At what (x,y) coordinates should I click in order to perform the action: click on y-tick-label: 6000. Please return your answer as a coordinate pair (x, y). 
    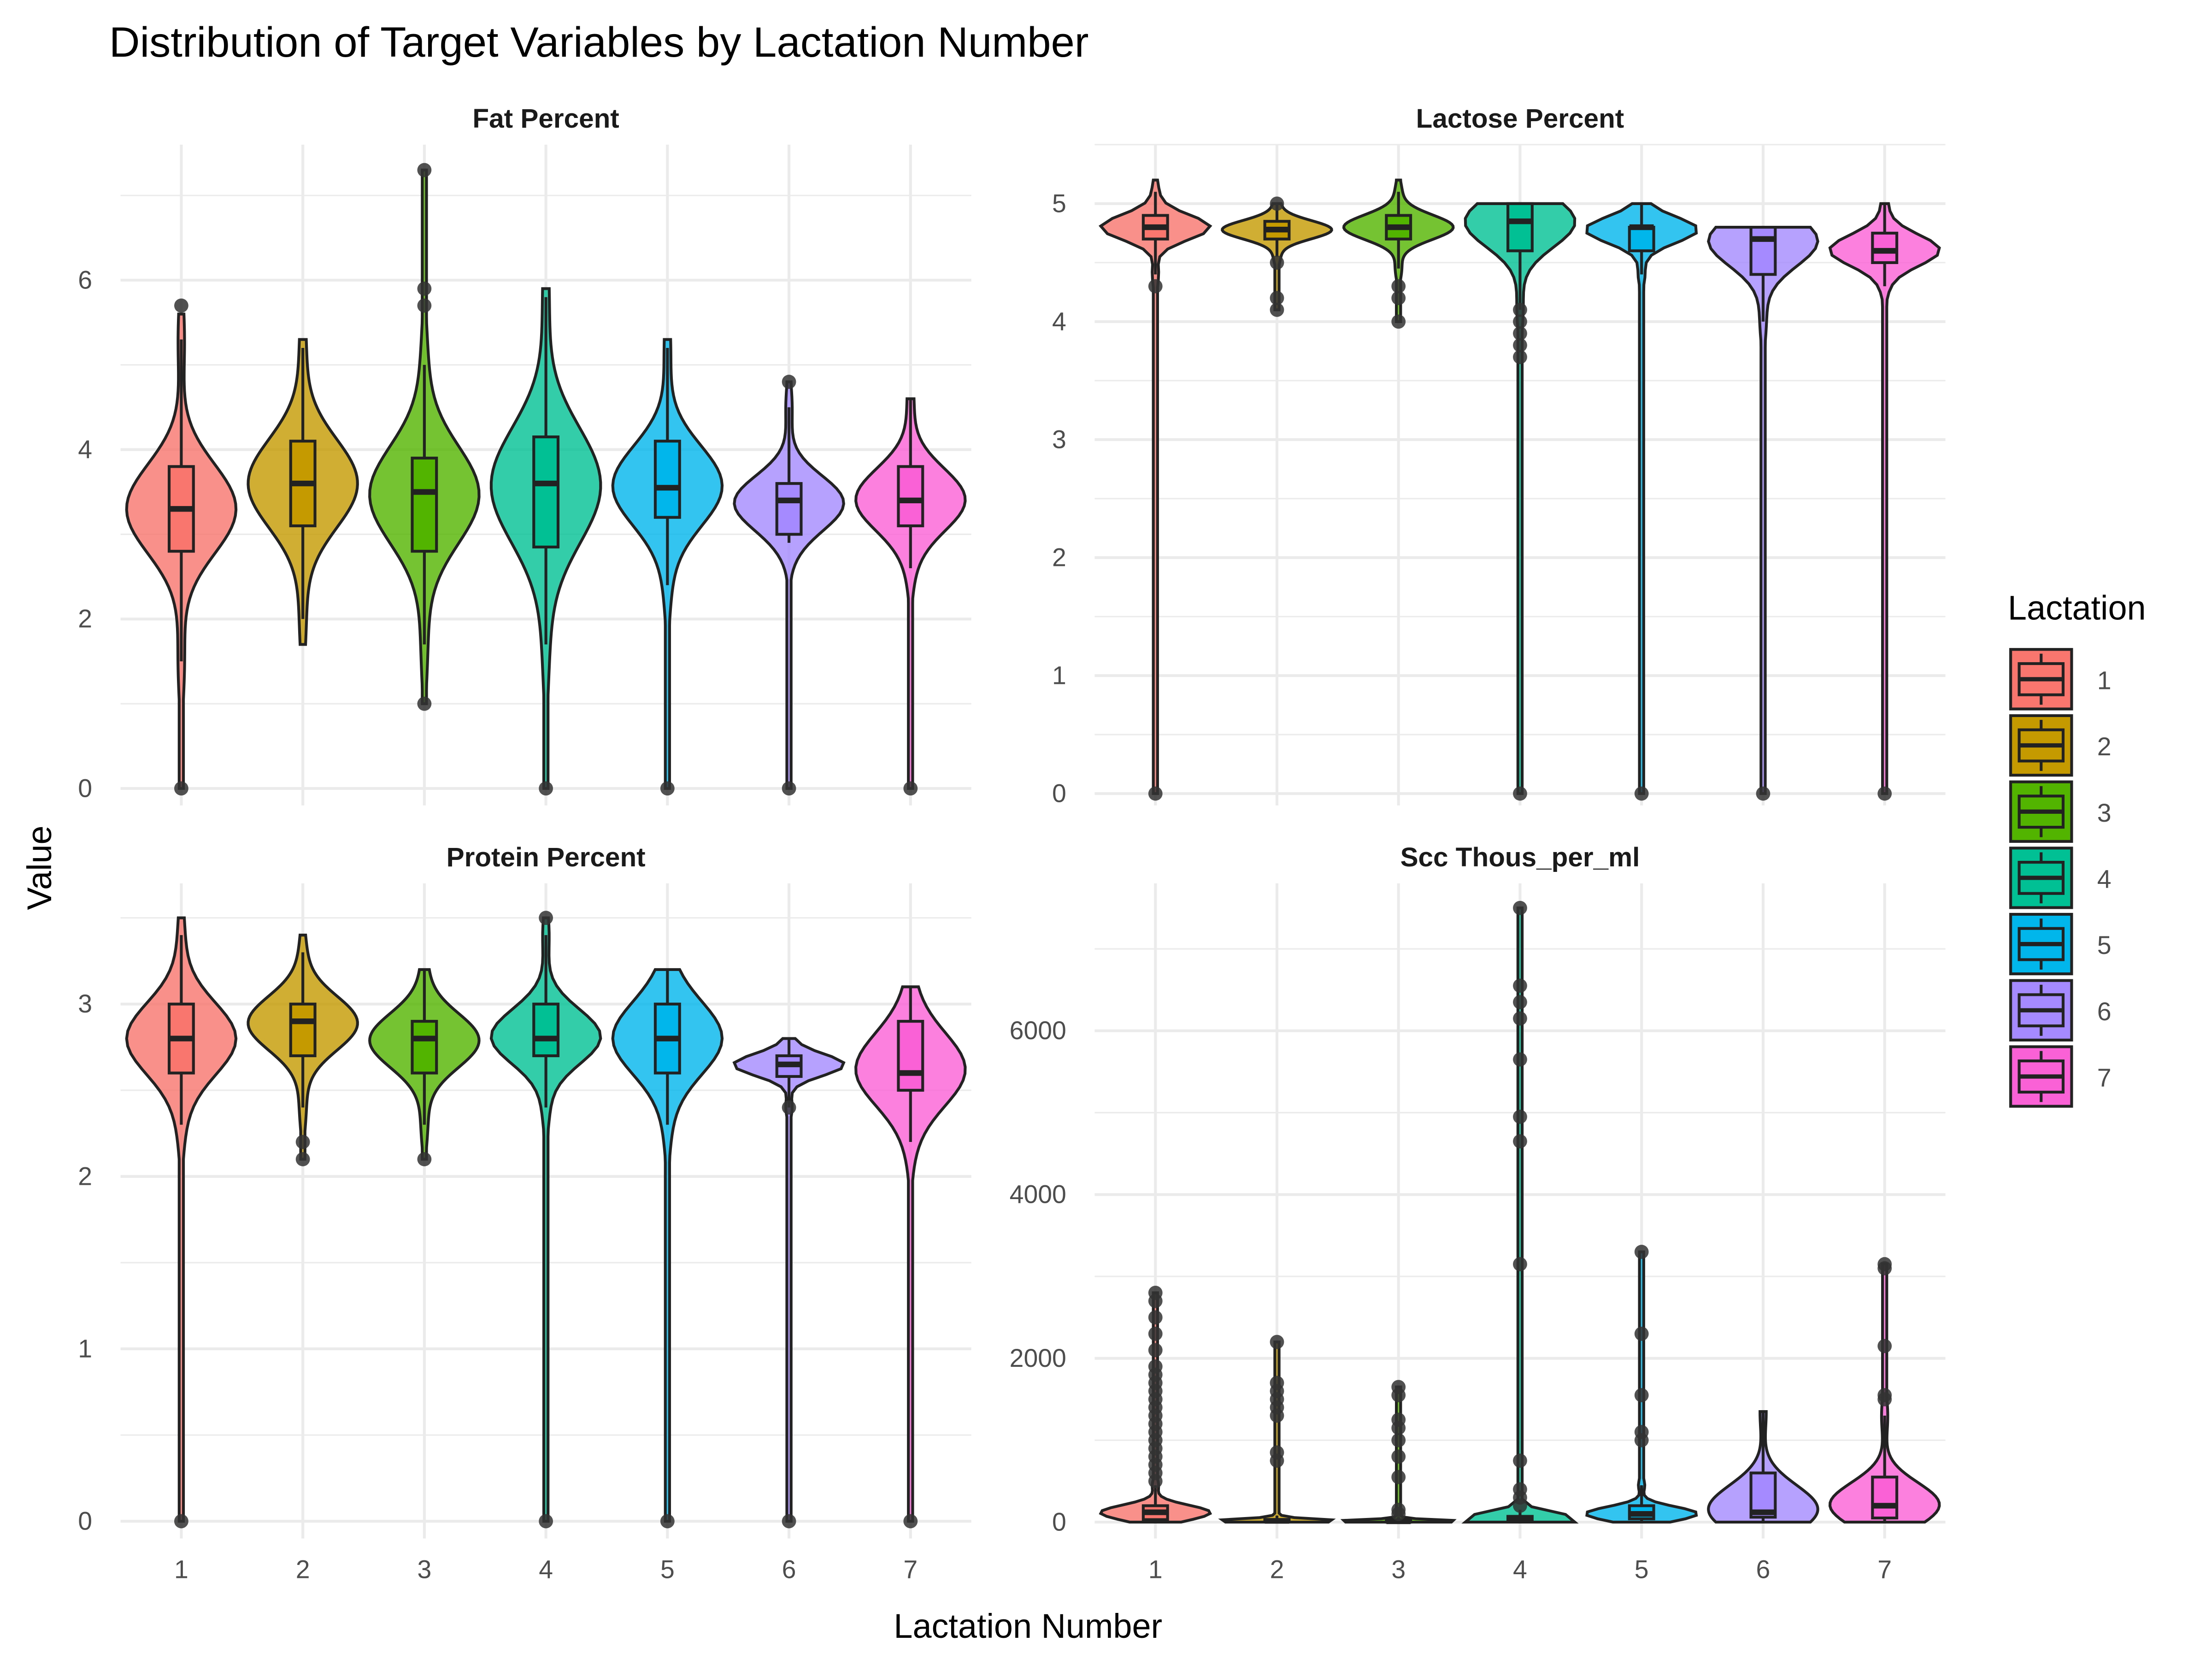
    Looking at the image, I should click on (1038, 1030).